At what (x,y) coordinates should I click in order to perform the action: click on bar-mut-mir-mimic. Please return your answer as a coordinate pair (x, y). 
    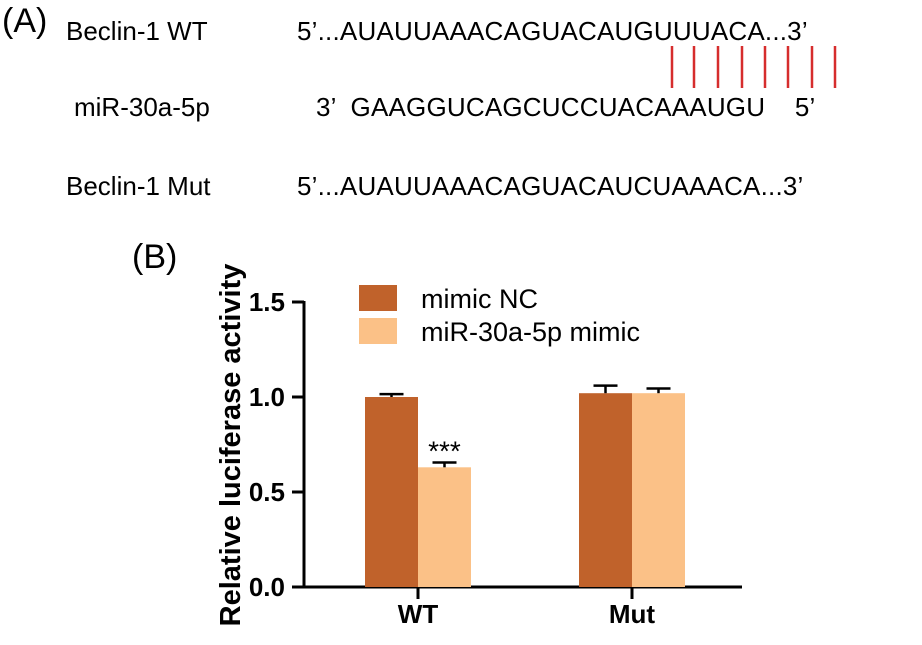
    Looking at the image, I should click on (658, 490).